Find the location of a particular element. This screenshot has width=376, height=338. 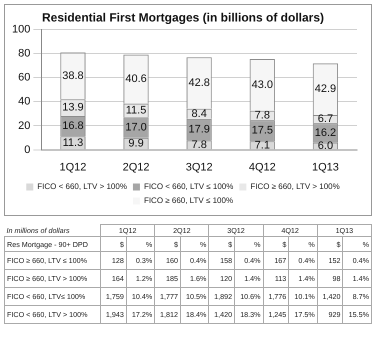

x-tick-label: 1Q12 is located at coordinates (72, 167).